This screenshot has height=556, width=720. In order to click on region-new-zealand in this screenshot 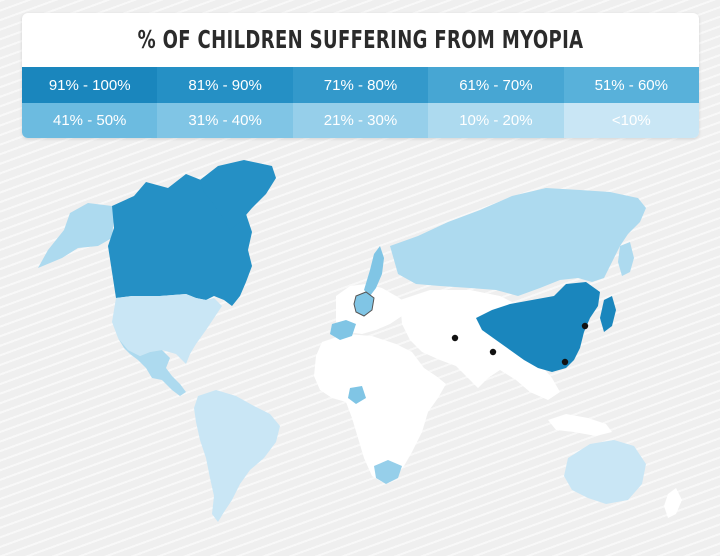, I will do `click(673, 503)`.